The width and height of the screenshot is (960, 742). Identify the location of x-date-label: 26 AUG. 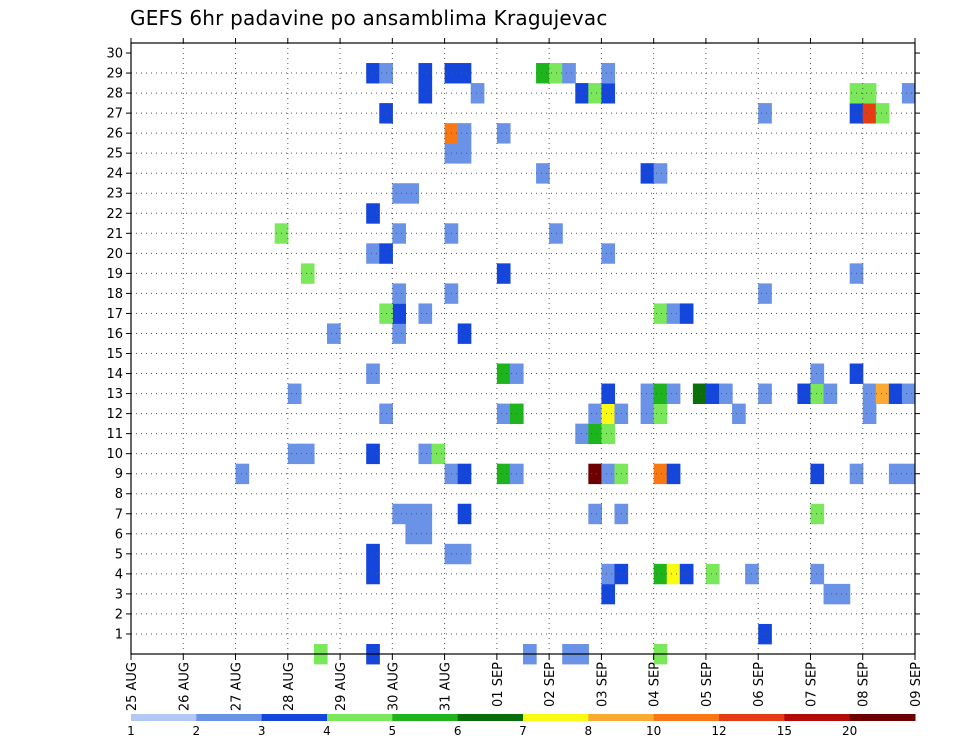
(184, 686).